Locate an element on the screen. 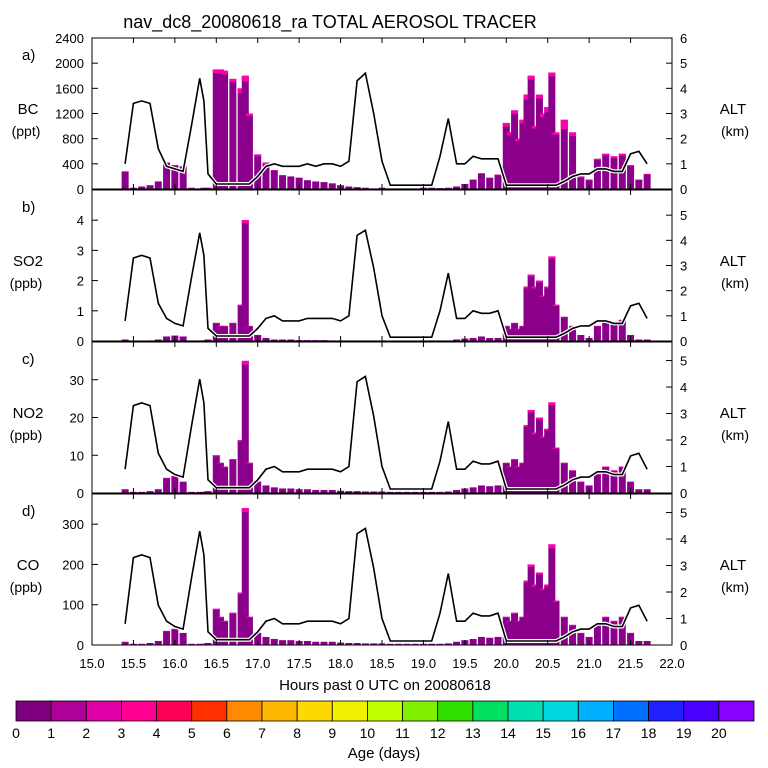 The height and width of the screenshot is (768, 768). left-tick-label: 2400 is located at coordinates (69, 38).